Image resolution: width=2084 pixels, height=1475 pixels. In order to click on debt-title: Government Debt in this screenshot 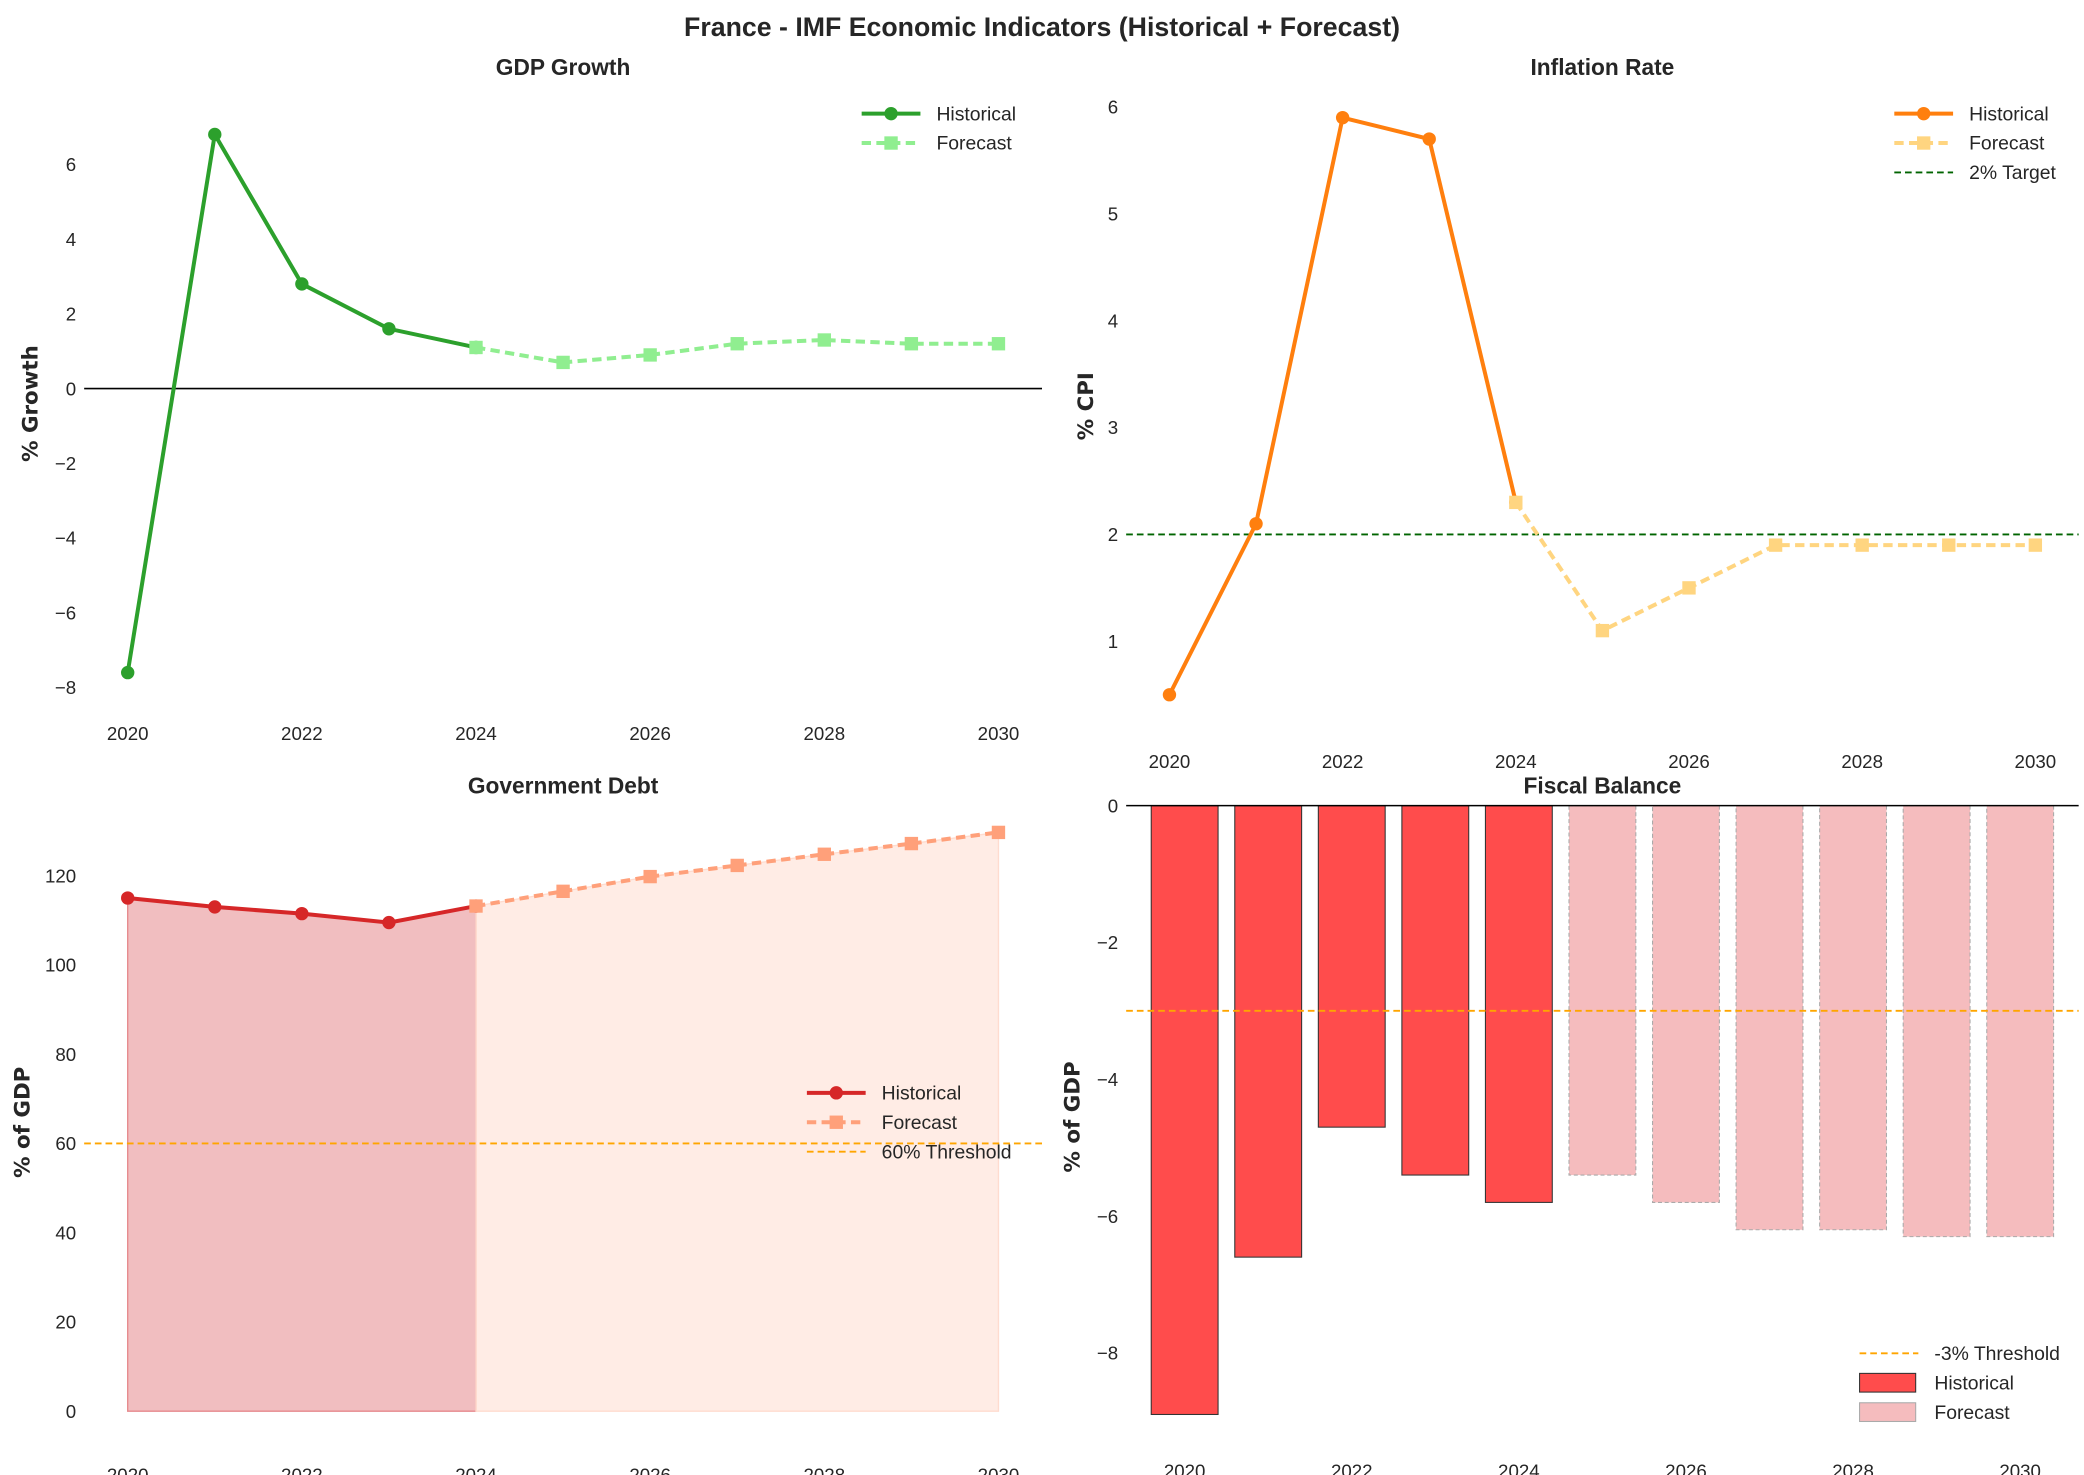, I will do `click(563, 786)`.